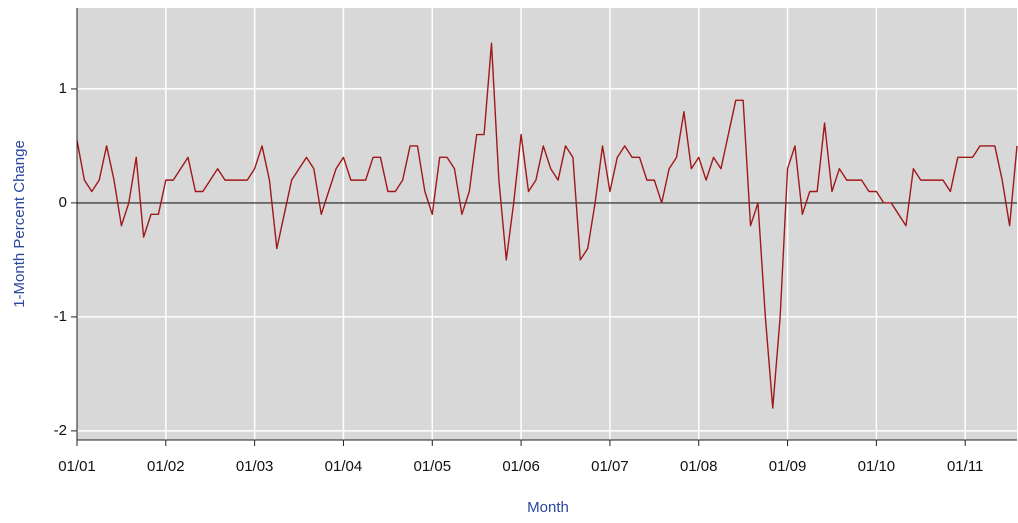  Describe the element at coordinates (965, 466) in the screenshot. I see `x-tick-label: 01/11` at that location.